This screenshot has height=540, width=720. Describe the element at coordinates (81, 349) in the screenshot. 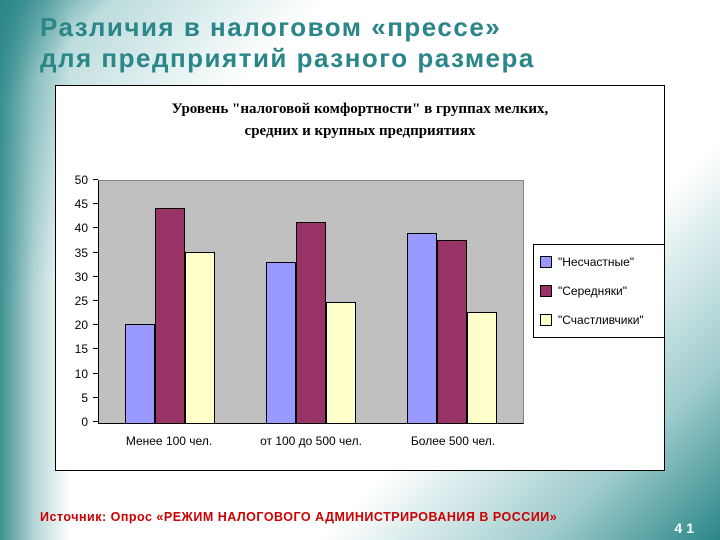

I see `y-tick-label: 15` at that location.